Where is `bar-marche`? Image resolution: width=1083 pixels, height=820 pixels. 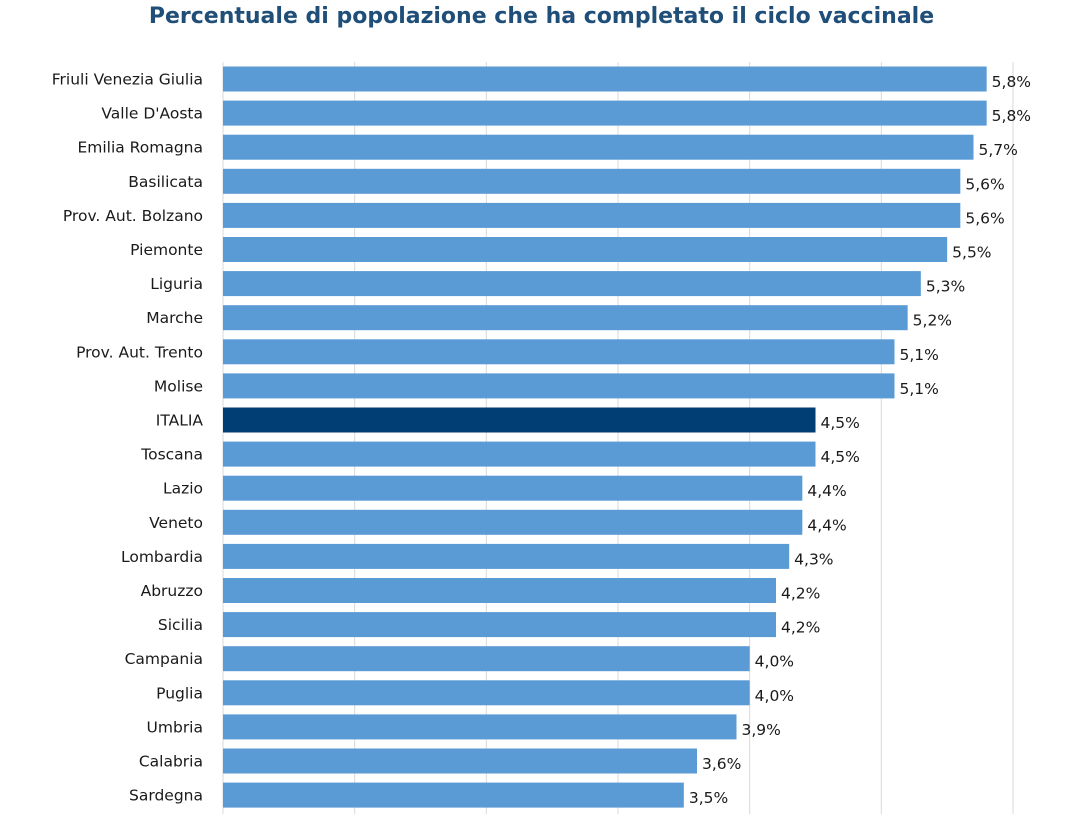 bar-marche is located at coordinates (565, 318).